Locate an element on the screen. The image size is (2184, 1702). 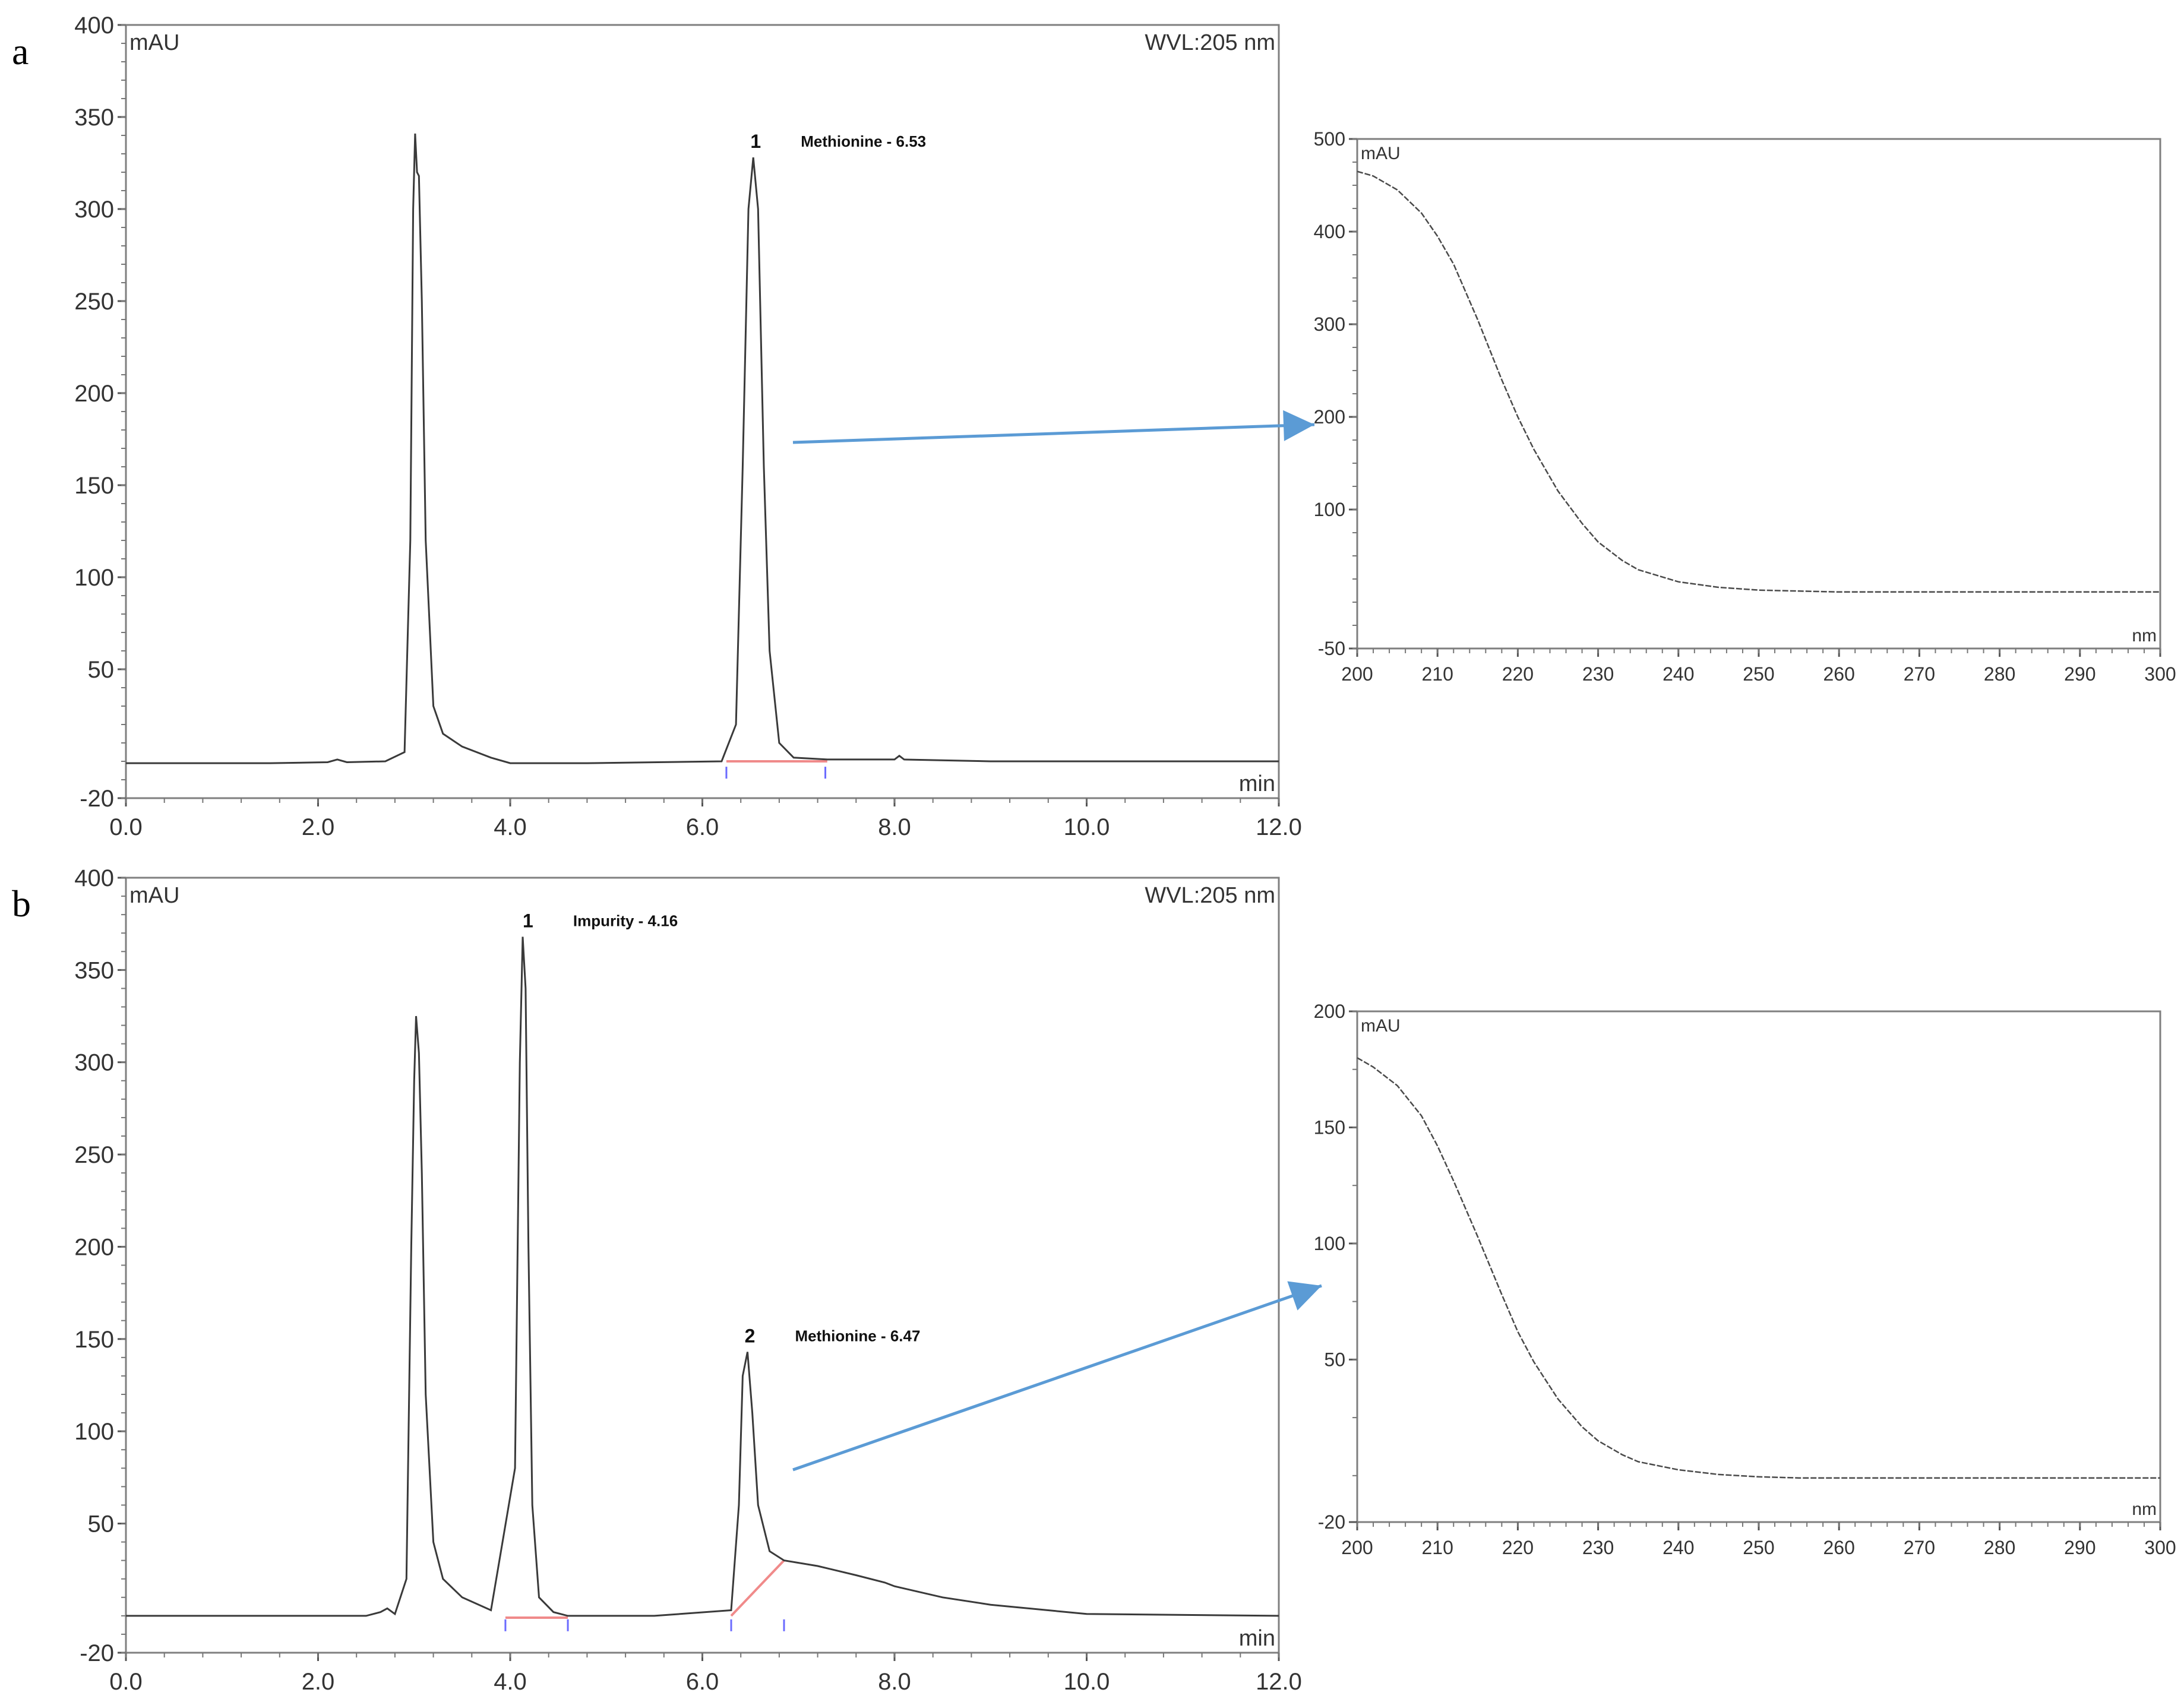
x-tick-label: 6.0 is located at coordinates (702, 827).